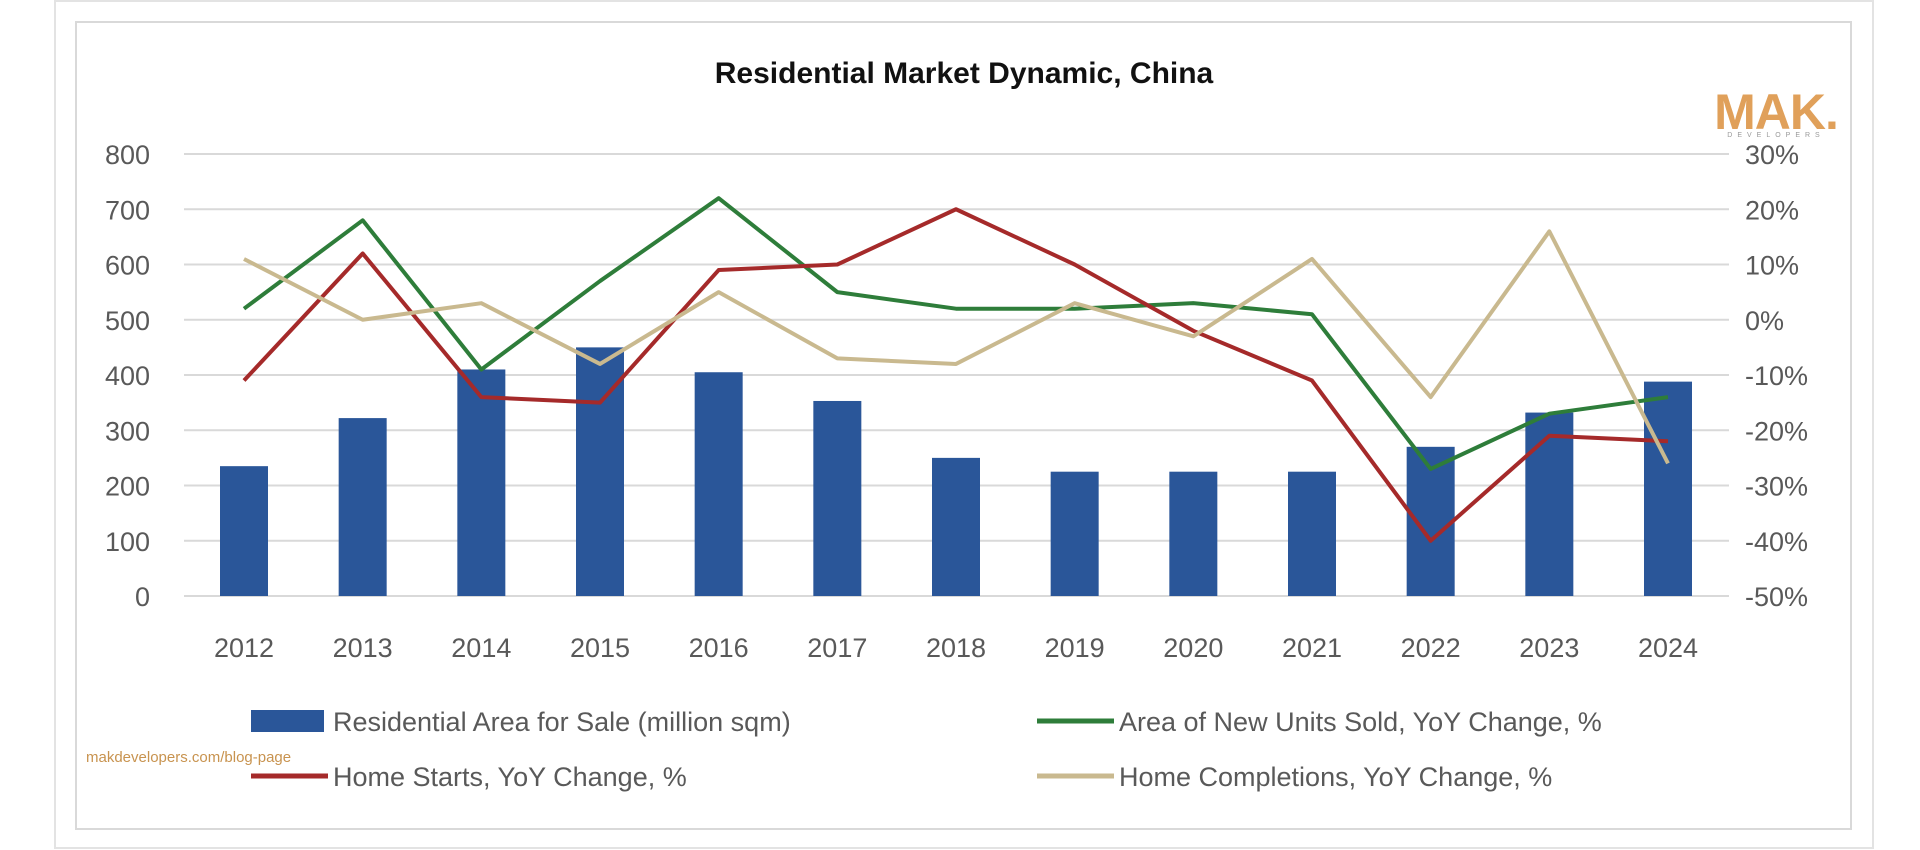 The width and height of the screenshot is (1920, 850). I want to click on logo: MAK. DEVELOPERS, so click(1776, 112).